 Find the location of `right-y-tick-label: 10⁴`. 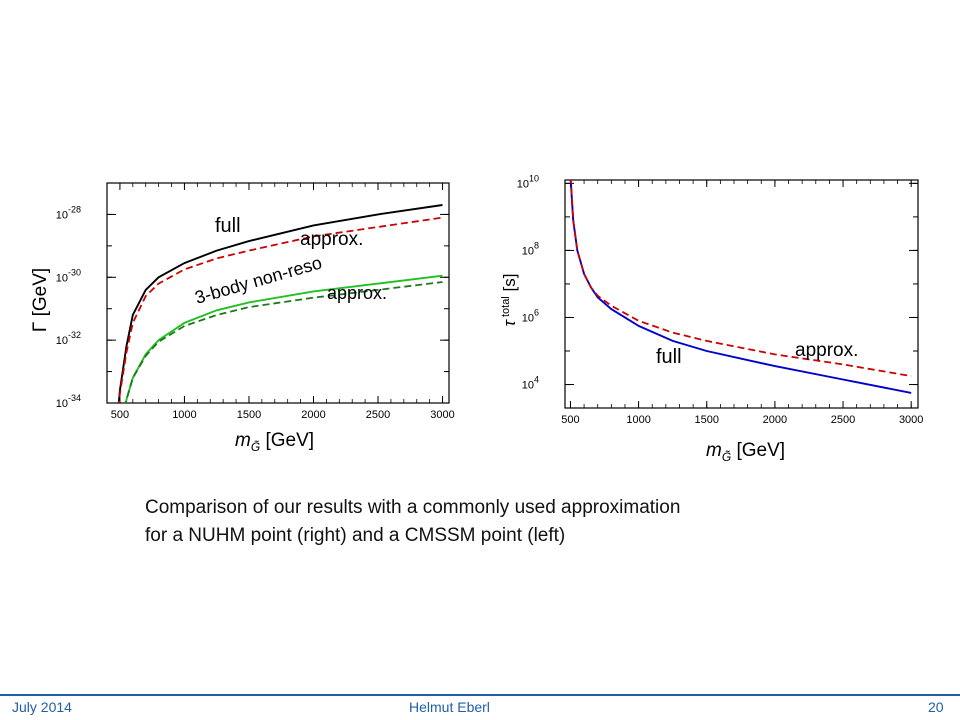

right-y-tick-label: 10⁴ is located at coordinates (530, 383).